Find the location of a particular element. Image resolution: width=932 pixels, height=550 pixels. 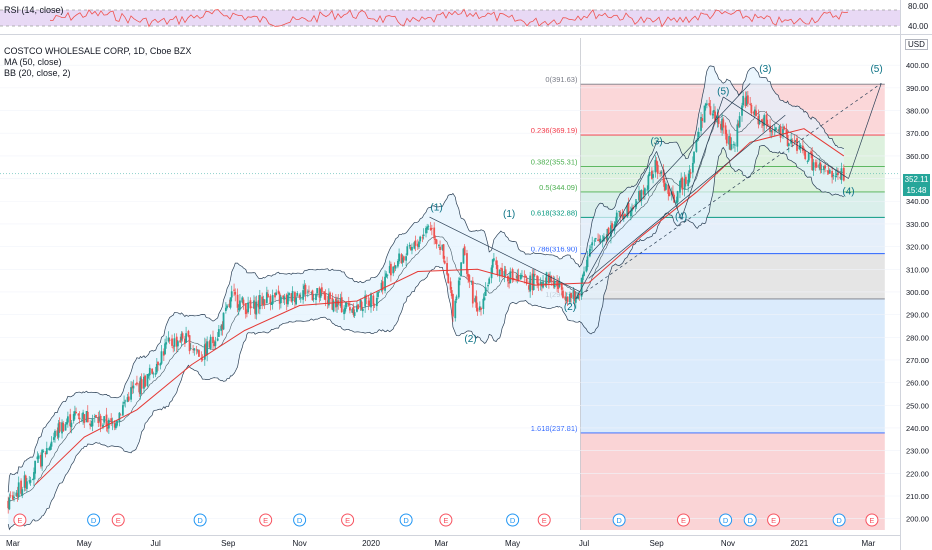

earnings-marker is located at coordinates (872, 520).